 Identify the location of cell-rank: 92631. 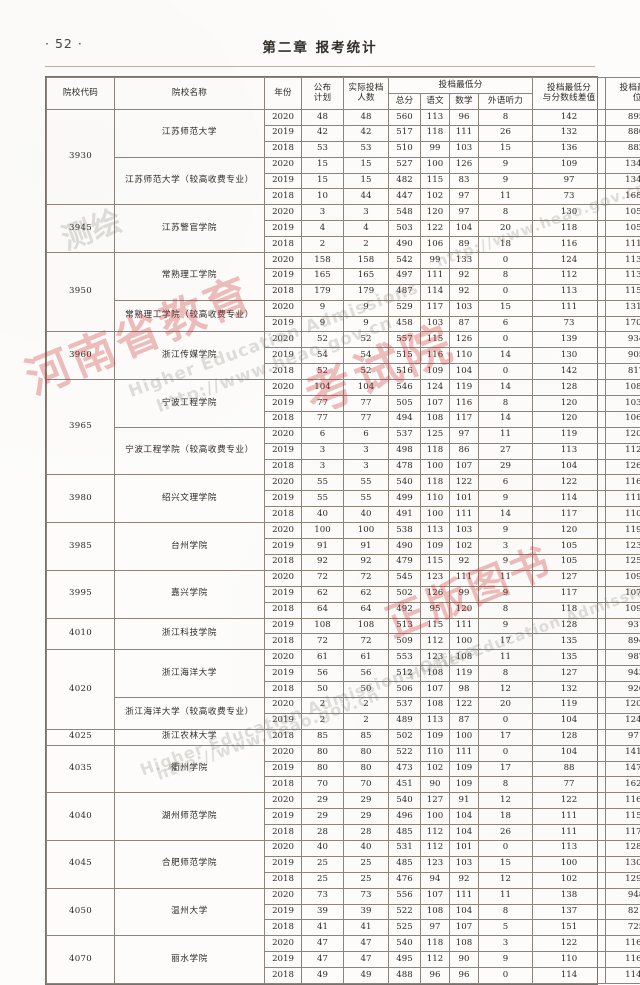
(623, 690).